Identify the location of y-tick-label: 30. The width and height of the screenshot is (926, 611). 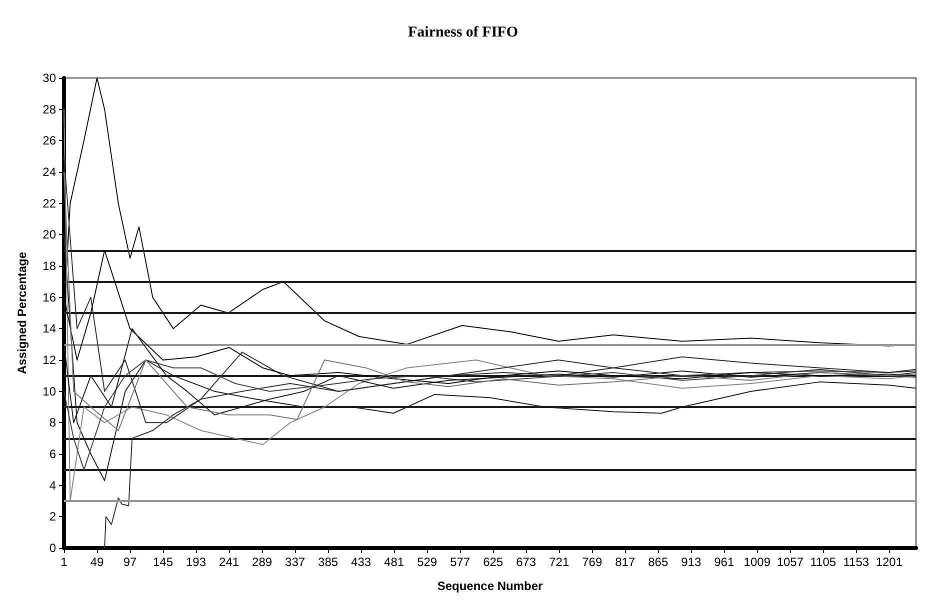
(49, 78).